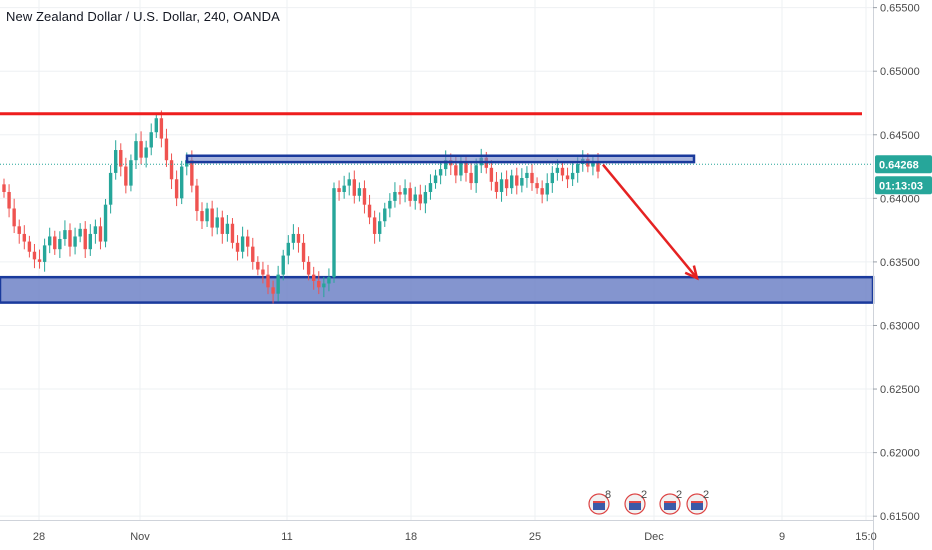 The image size is (932, 550). Describe the element at coordinates (900, 390) in the screenshot. I see `y-tick-label: 0.62500` at that location.